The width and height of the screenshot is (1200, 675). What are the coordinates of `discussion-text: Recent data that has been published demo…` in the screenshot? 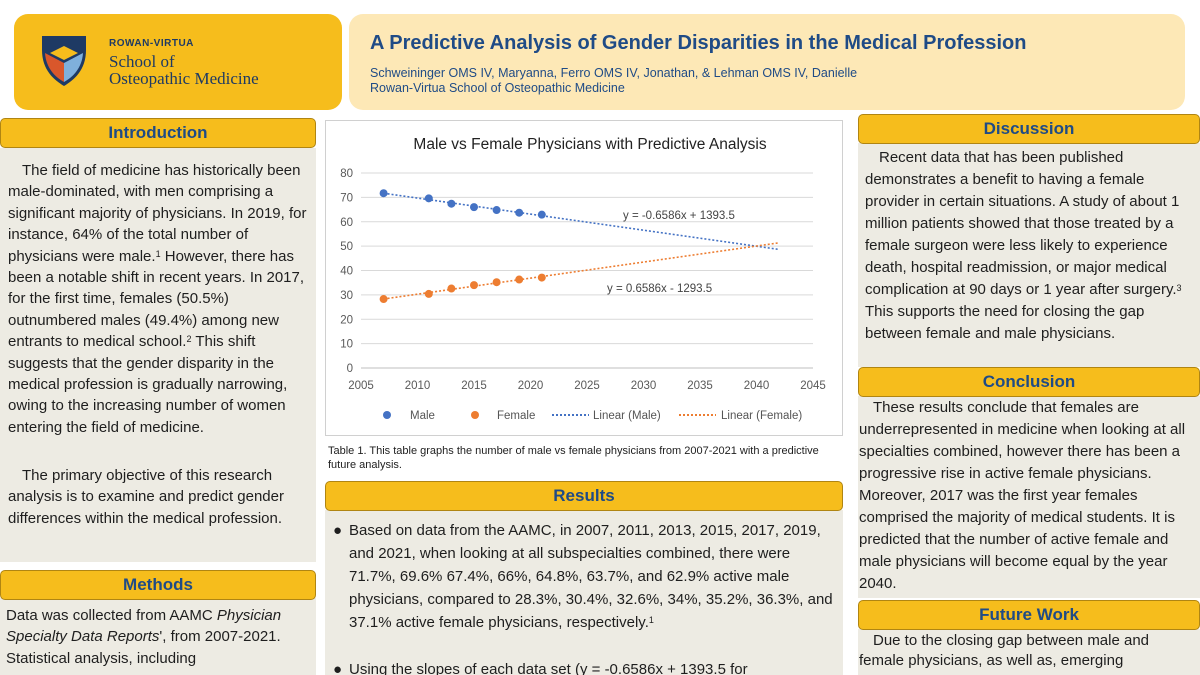 It's located at (1032, 246).